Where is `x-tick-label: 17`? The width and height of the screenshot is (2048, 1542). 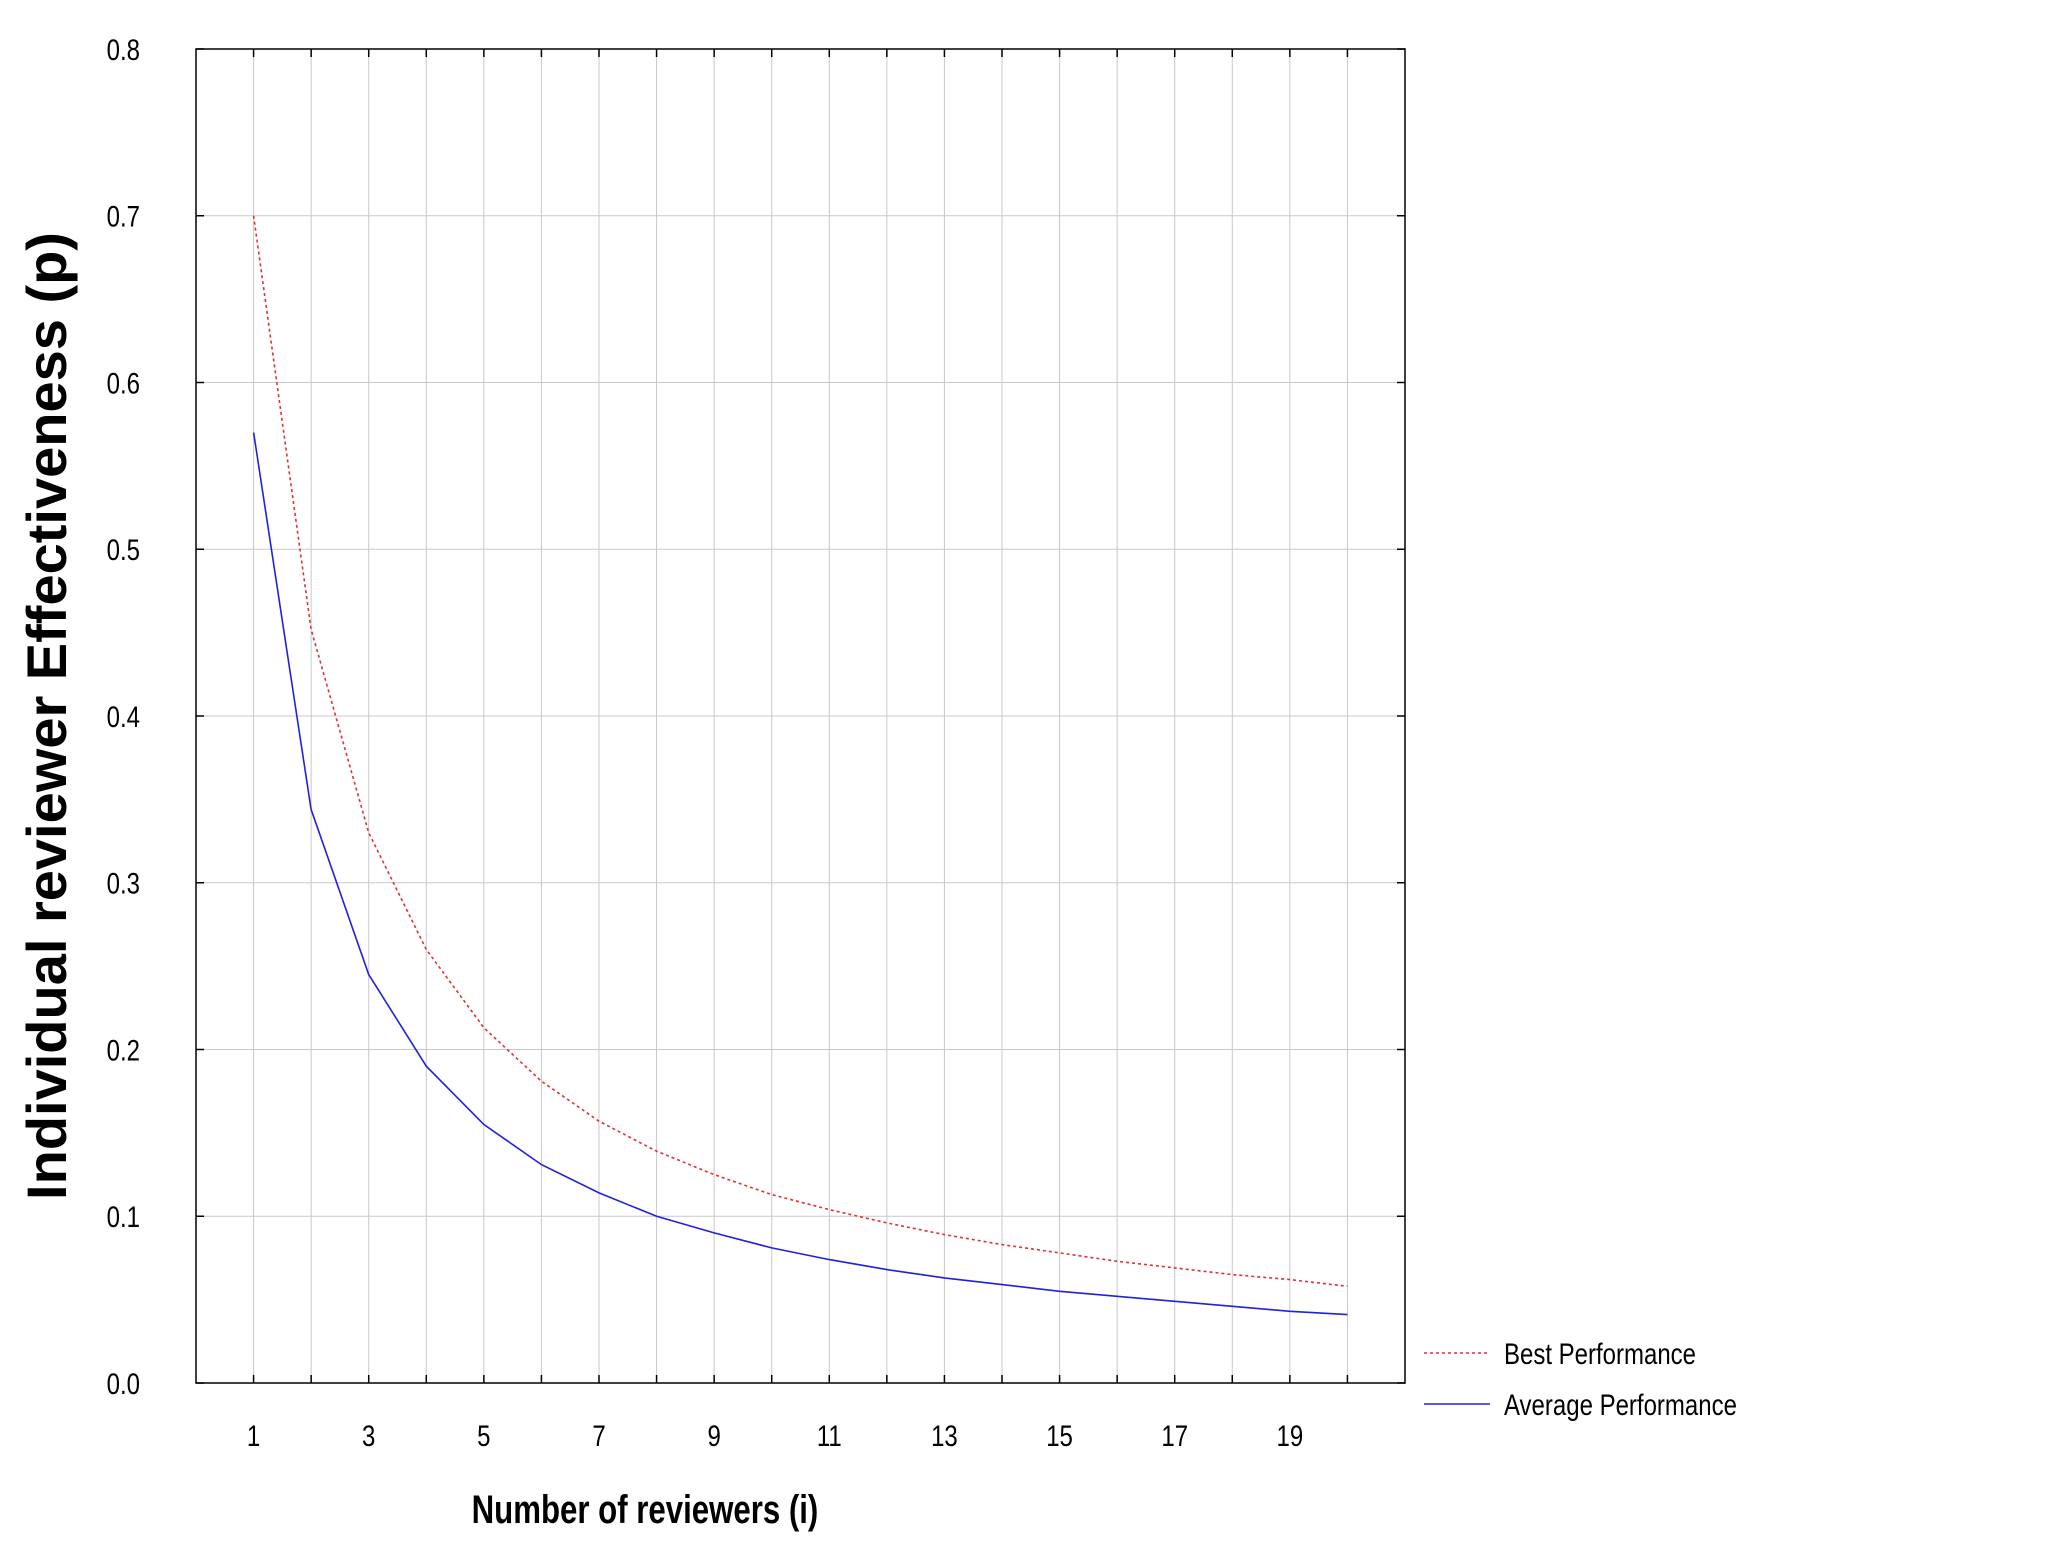 x-tick-label: 17 is located at coordinates (1174, 1435).